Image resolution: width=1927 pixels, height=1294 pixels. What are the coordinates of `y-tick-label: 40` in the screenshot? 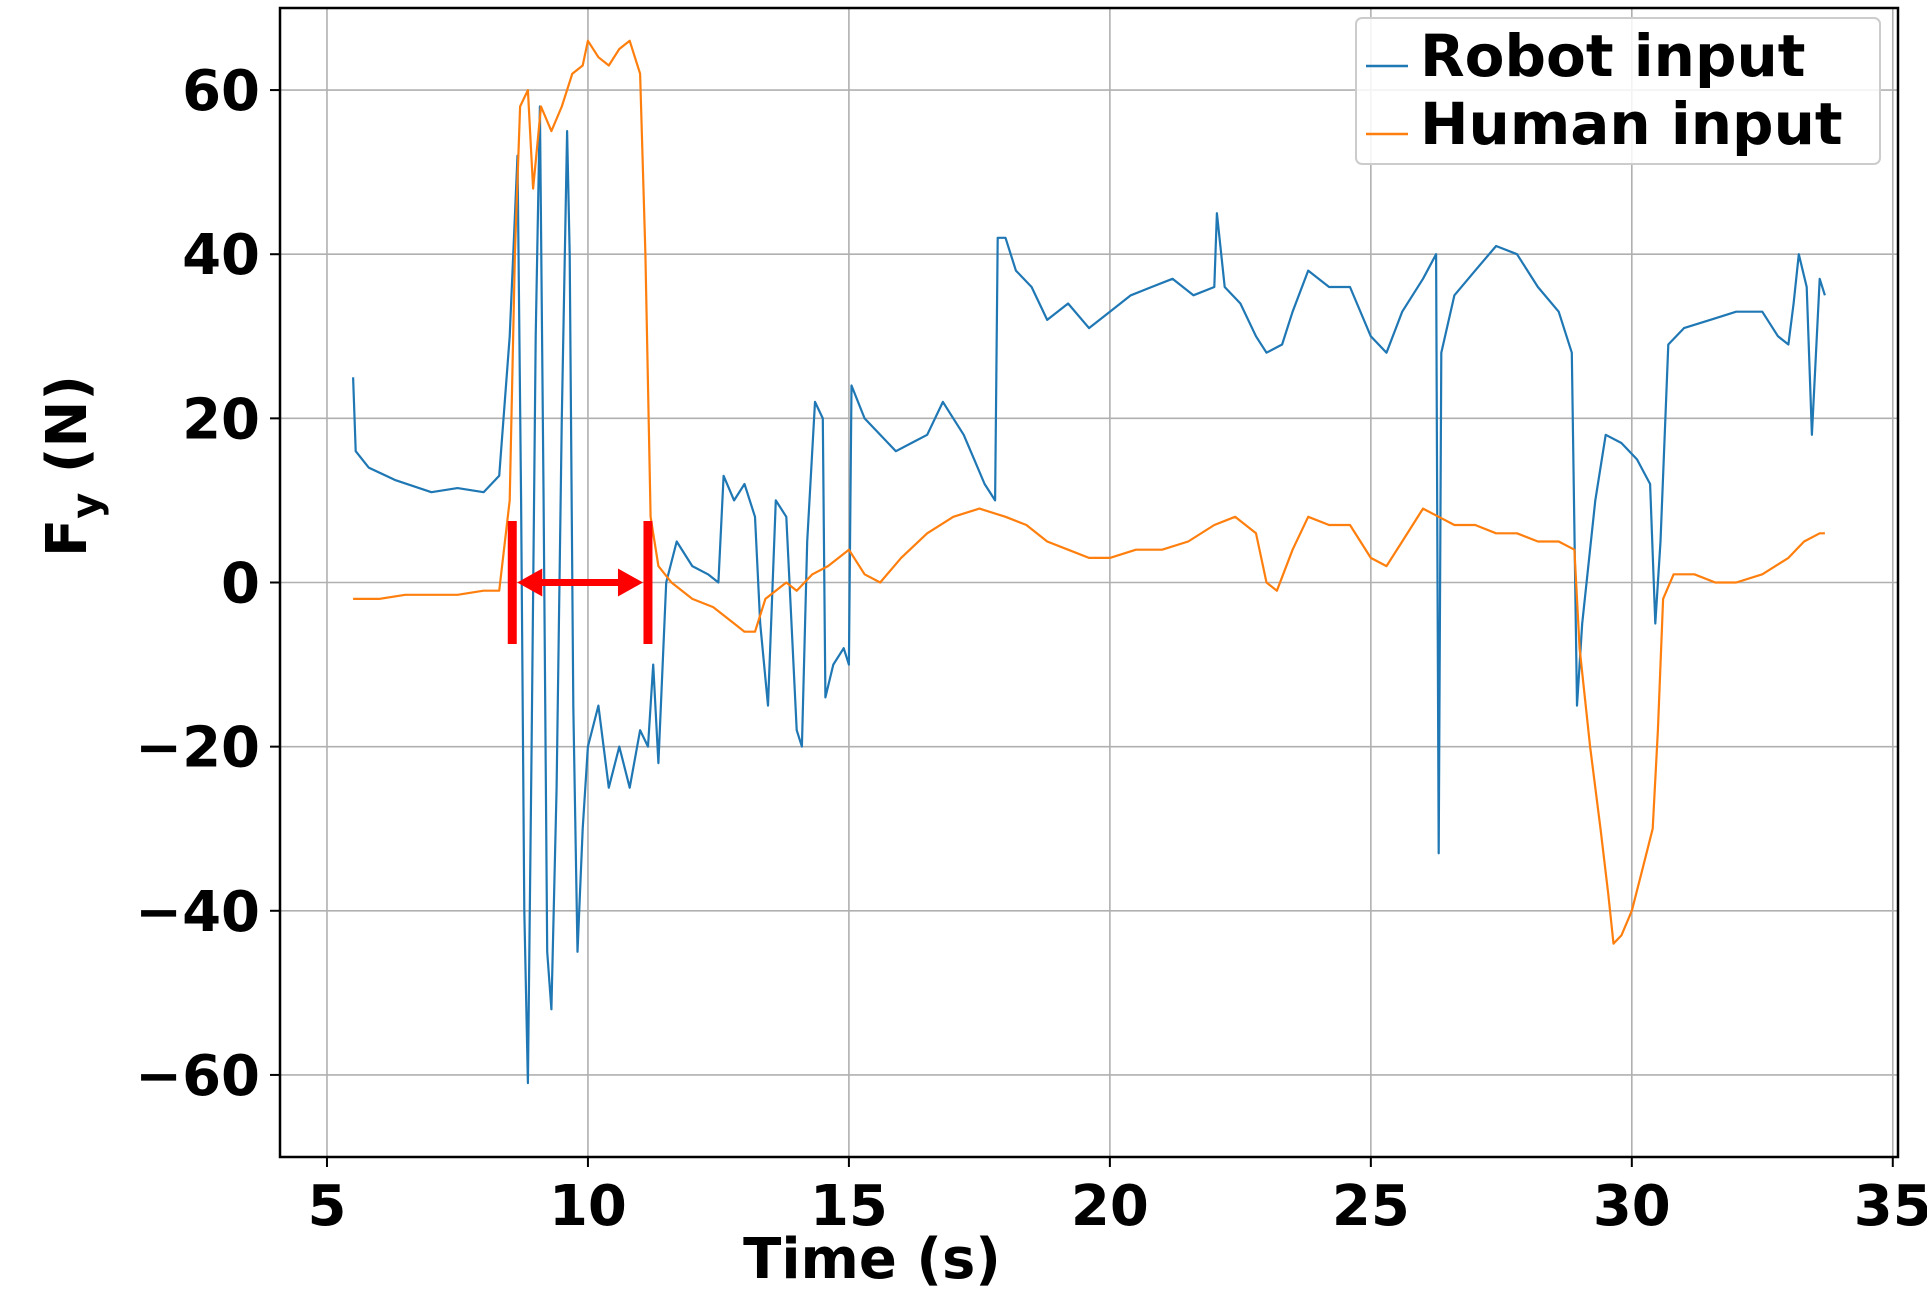 It's located at (221, 255).